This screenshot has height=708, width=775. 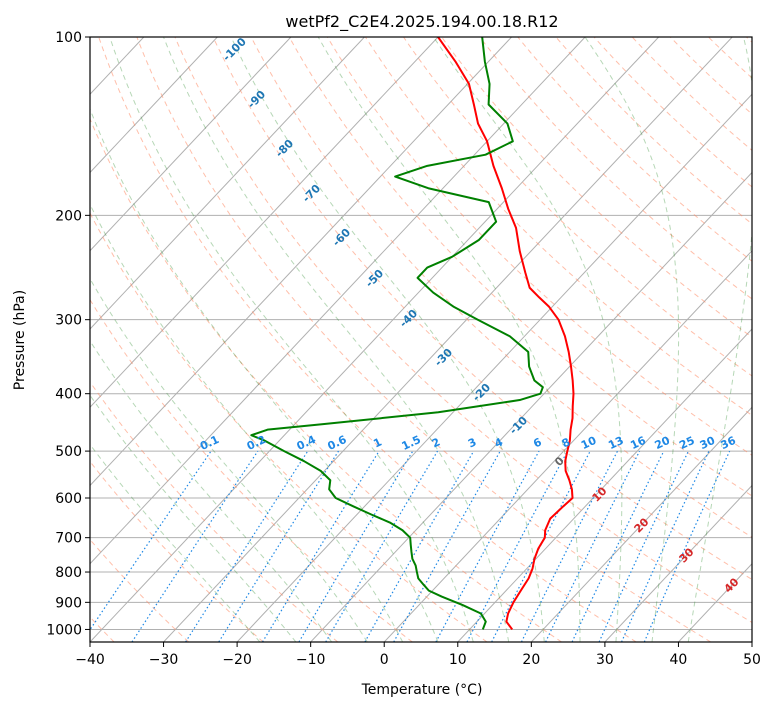 What do you see at coordinates (68, 573) in the screenshot?
I see `y-tick-label: 800` at bounding box center [68, 573].